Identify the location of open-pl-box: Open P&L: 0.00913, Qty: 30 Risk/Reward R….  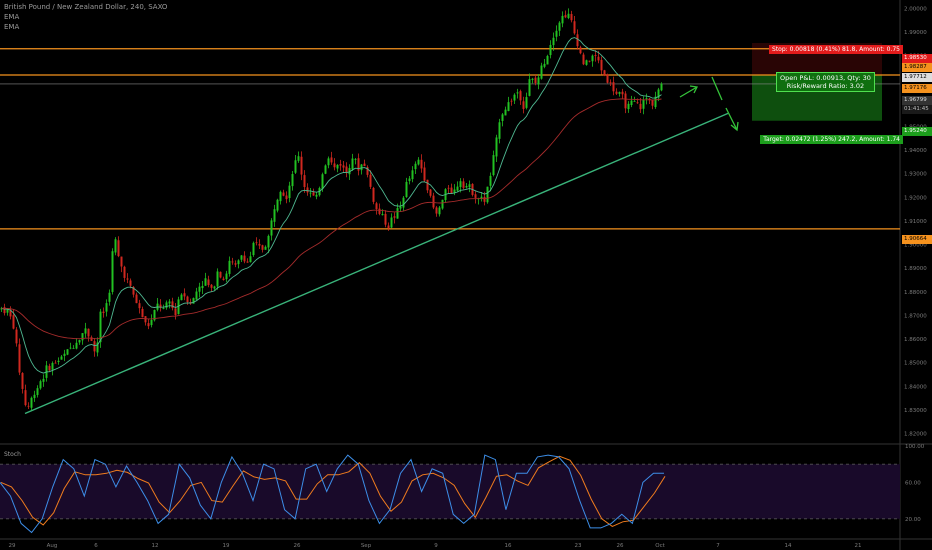
(825, 82).